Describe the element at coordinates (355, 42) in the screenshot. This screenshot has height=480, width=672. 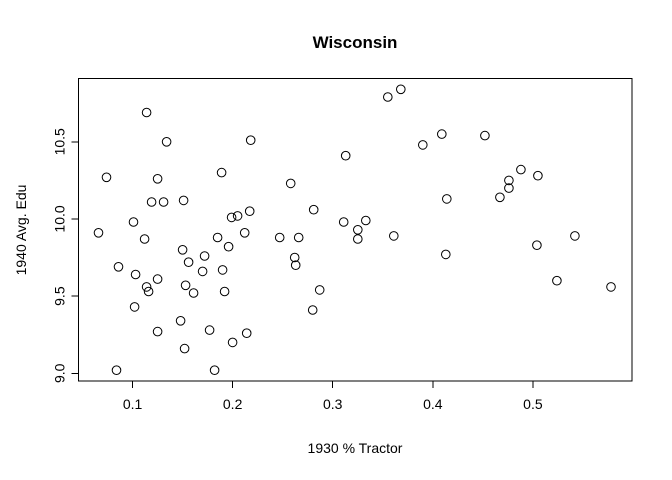
I see `chart-title: Wisconsin` at that location.